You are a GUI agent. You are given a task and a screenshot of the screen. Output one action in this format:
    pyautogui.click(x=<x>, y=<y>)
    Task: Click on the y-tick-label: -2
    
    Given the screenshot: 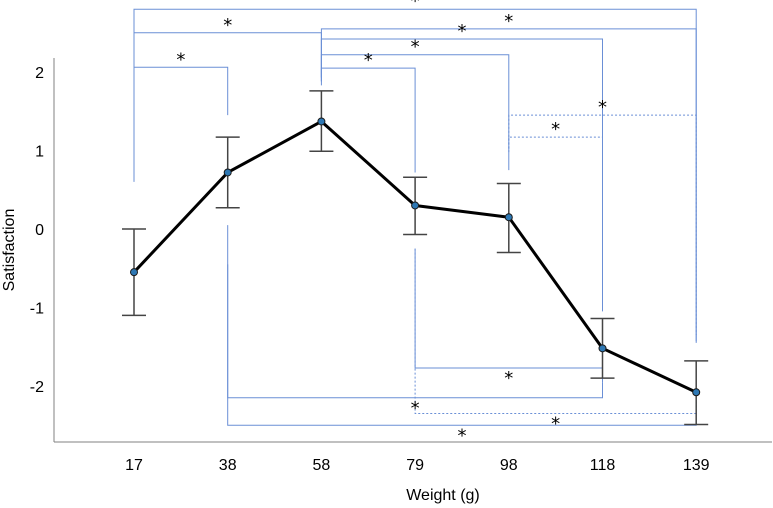 What is the action you would take?
    pyautogui.click(x=37, y=387)
    